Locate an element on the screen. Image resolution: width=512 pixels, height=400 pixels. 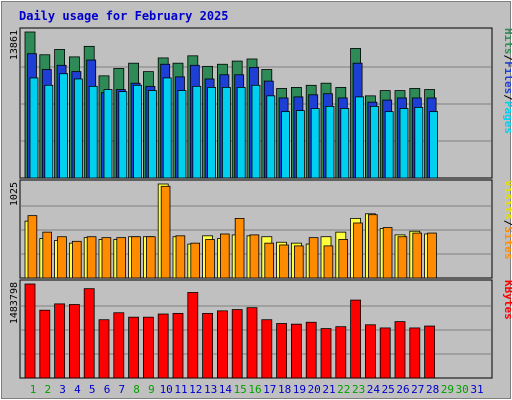
legend-pages: Pages is located at coordinates (507, 117).